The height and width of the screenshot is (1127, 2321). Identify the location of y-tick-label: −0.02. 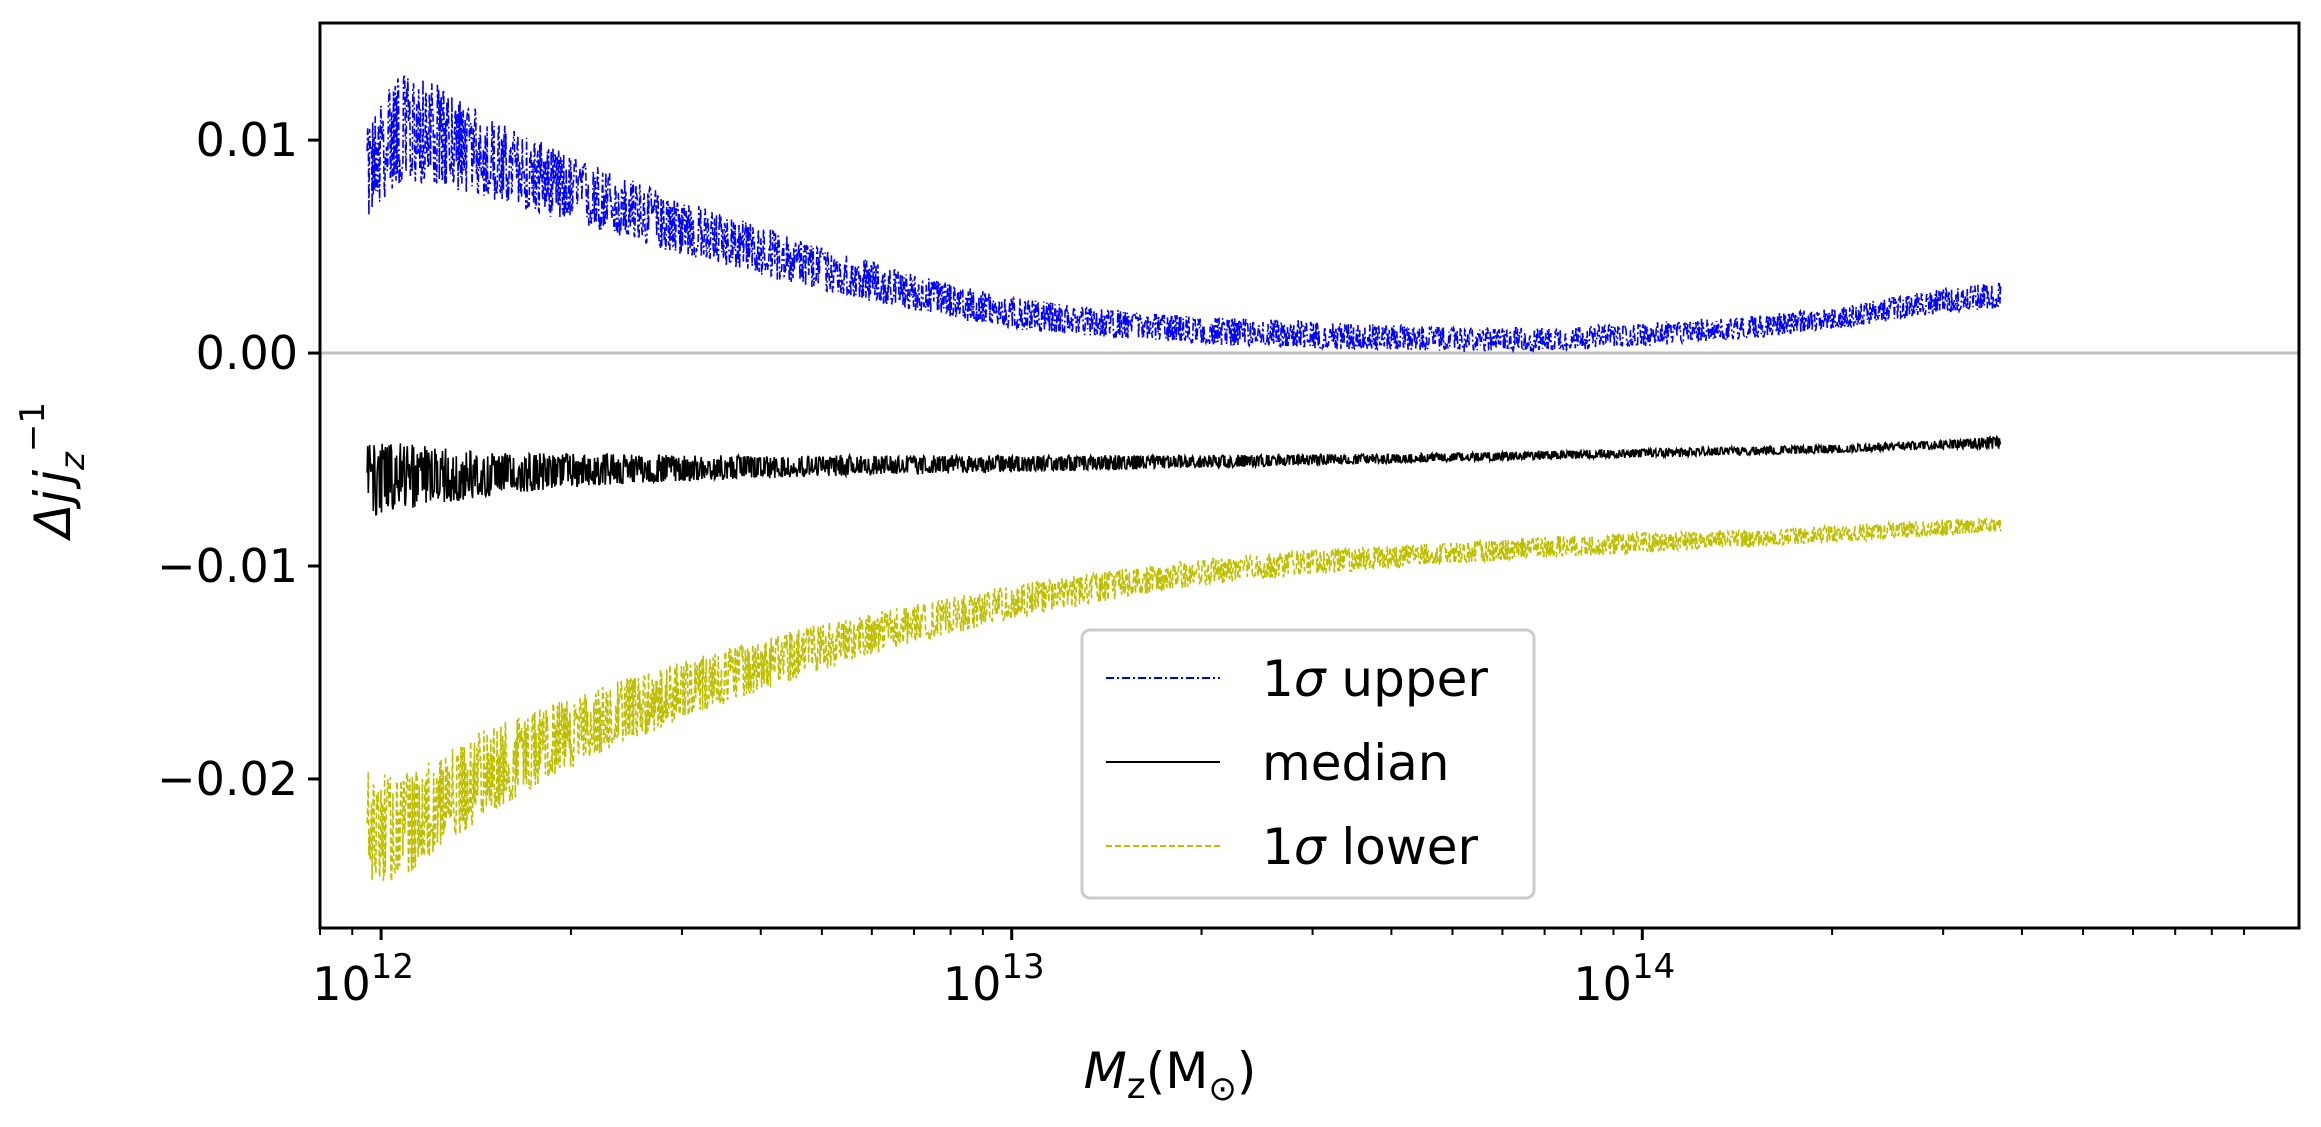
(227, 779).